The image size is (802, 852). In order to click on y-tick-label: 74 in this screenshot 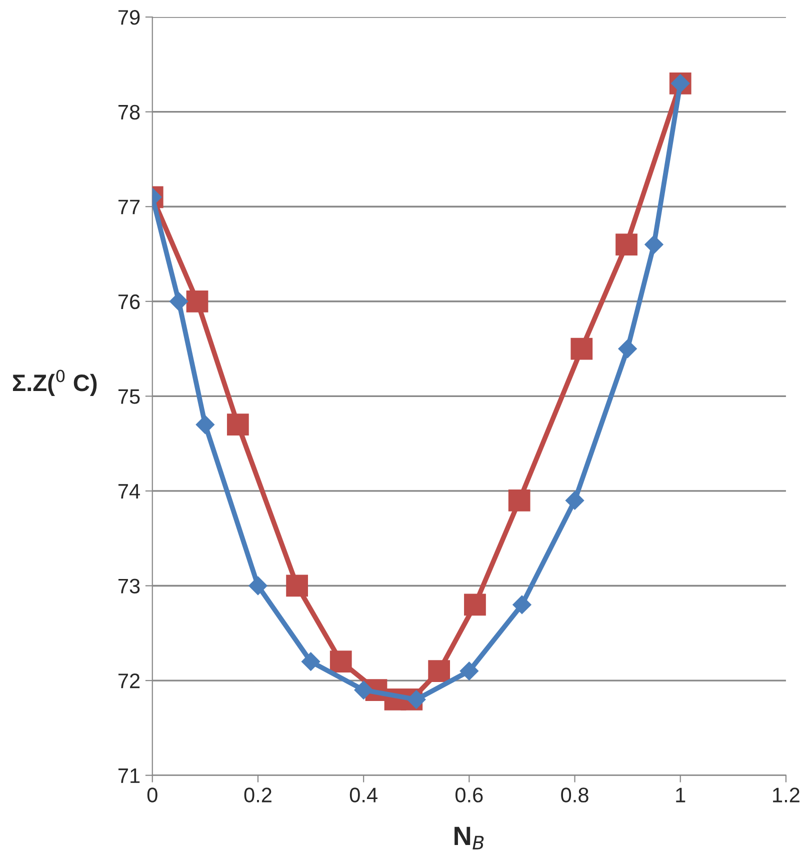, I will do `click(129, 491)`.